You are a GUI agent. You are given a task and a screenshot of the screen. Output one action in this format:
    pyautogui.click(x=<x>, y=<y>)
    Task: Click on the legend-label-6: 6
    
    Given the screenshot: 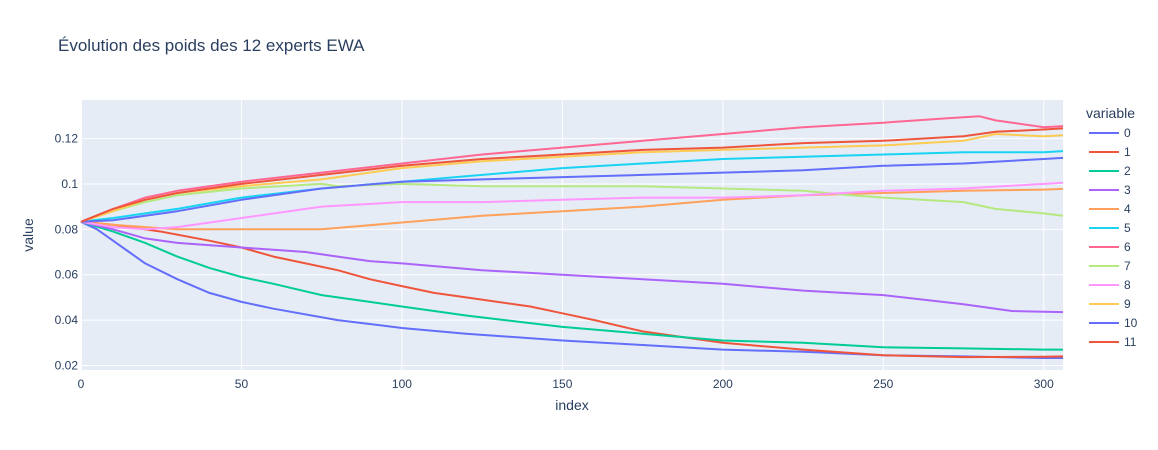 What is the action you would take?
    pyautogui.click(x=1127, y=247)
    